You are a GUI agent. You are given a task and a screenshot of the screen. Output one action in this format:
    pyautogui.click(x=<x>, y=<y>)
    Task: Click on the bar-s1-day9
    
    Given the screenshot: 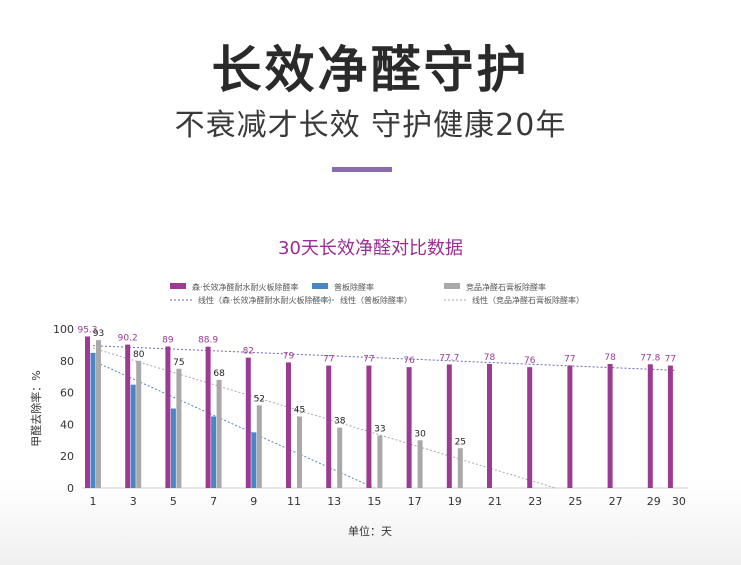 What is the action you would take?
    pyautogui.click(x=248, y=422)
    